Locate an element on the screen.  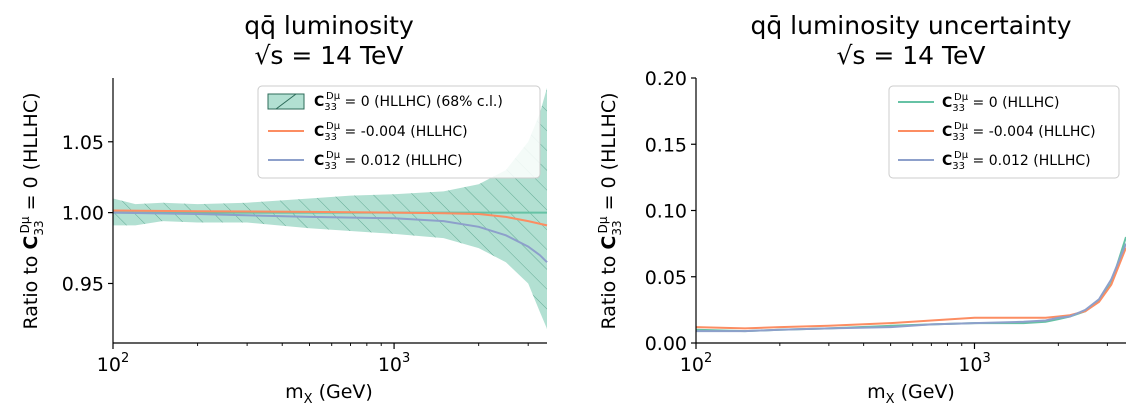
right-x-axis-label: mX (GeV) is located at coordinates (911, 393).